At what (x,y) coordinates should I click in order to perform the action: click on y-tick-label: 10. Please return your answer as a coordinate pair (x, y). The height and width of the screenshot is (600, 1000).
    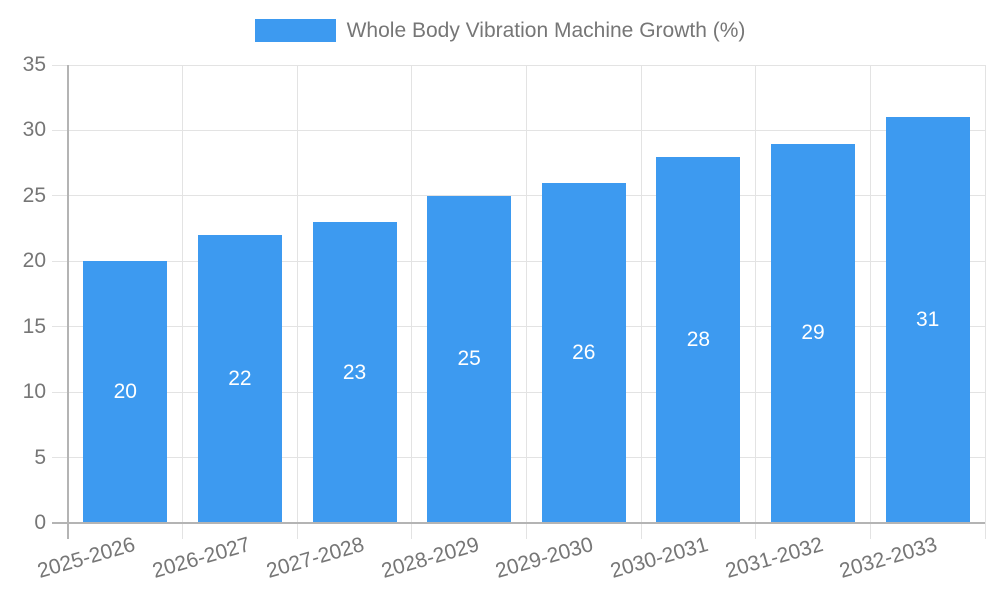
    Looking at the image, I should click on (34, 392).